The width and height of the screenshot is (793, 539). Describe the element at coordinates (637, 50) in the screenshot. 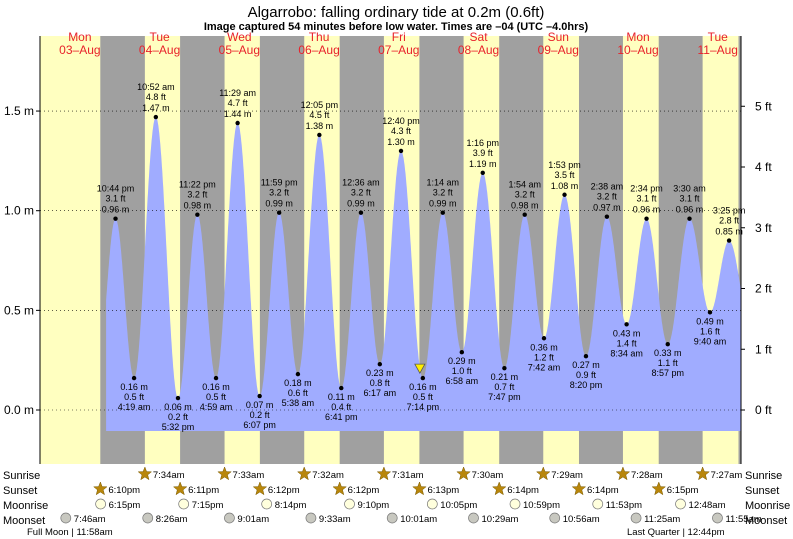

I see `day-date-label: 10–Aug` at that location.